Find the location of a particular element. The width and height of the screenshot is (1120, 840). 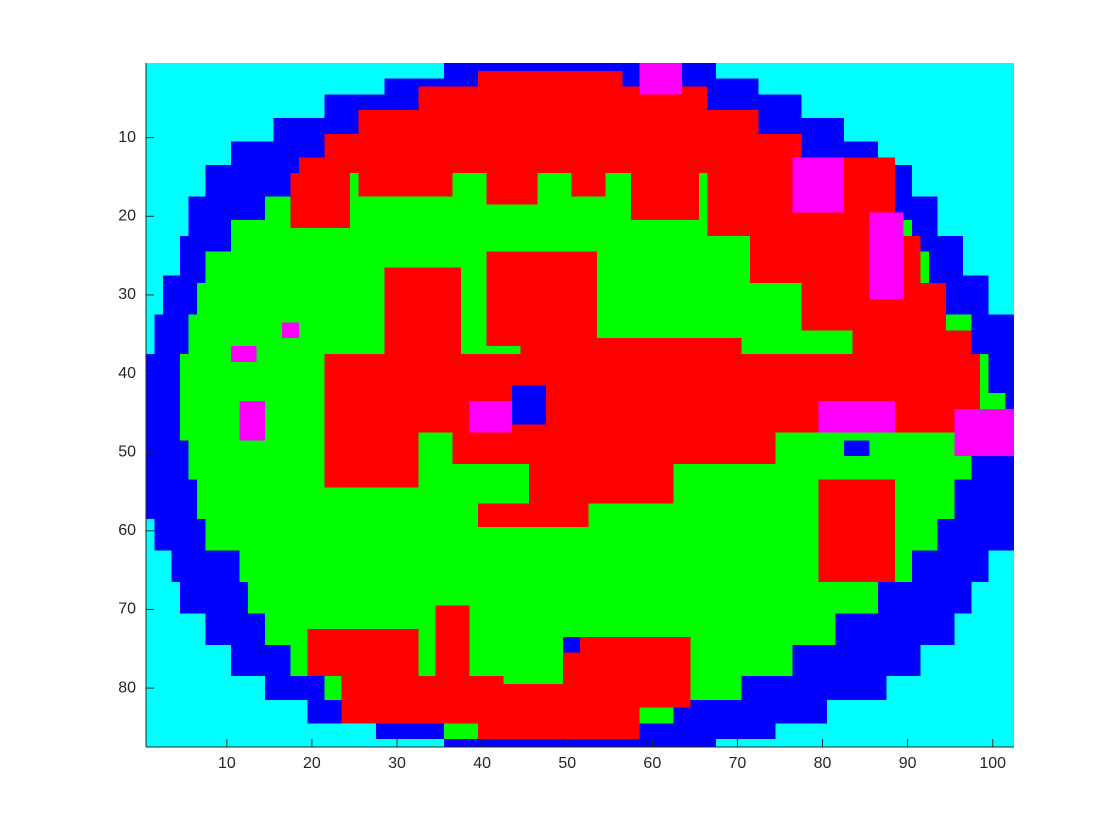

x-tick-label: 90 is located at coordinates (908, 763).